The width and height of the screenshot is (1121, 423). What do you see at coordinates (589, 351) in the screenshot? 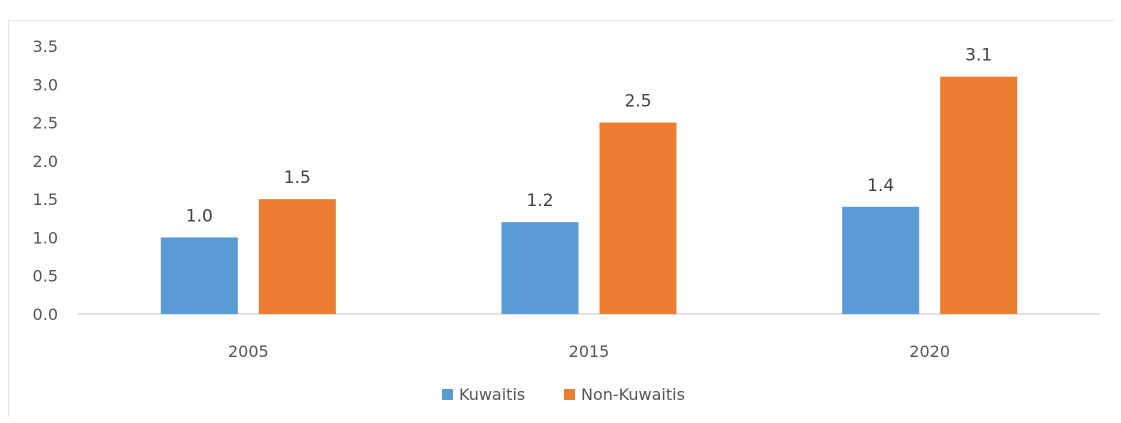
I see `x-tick-label: 2015` at bounding box center [589, 351].